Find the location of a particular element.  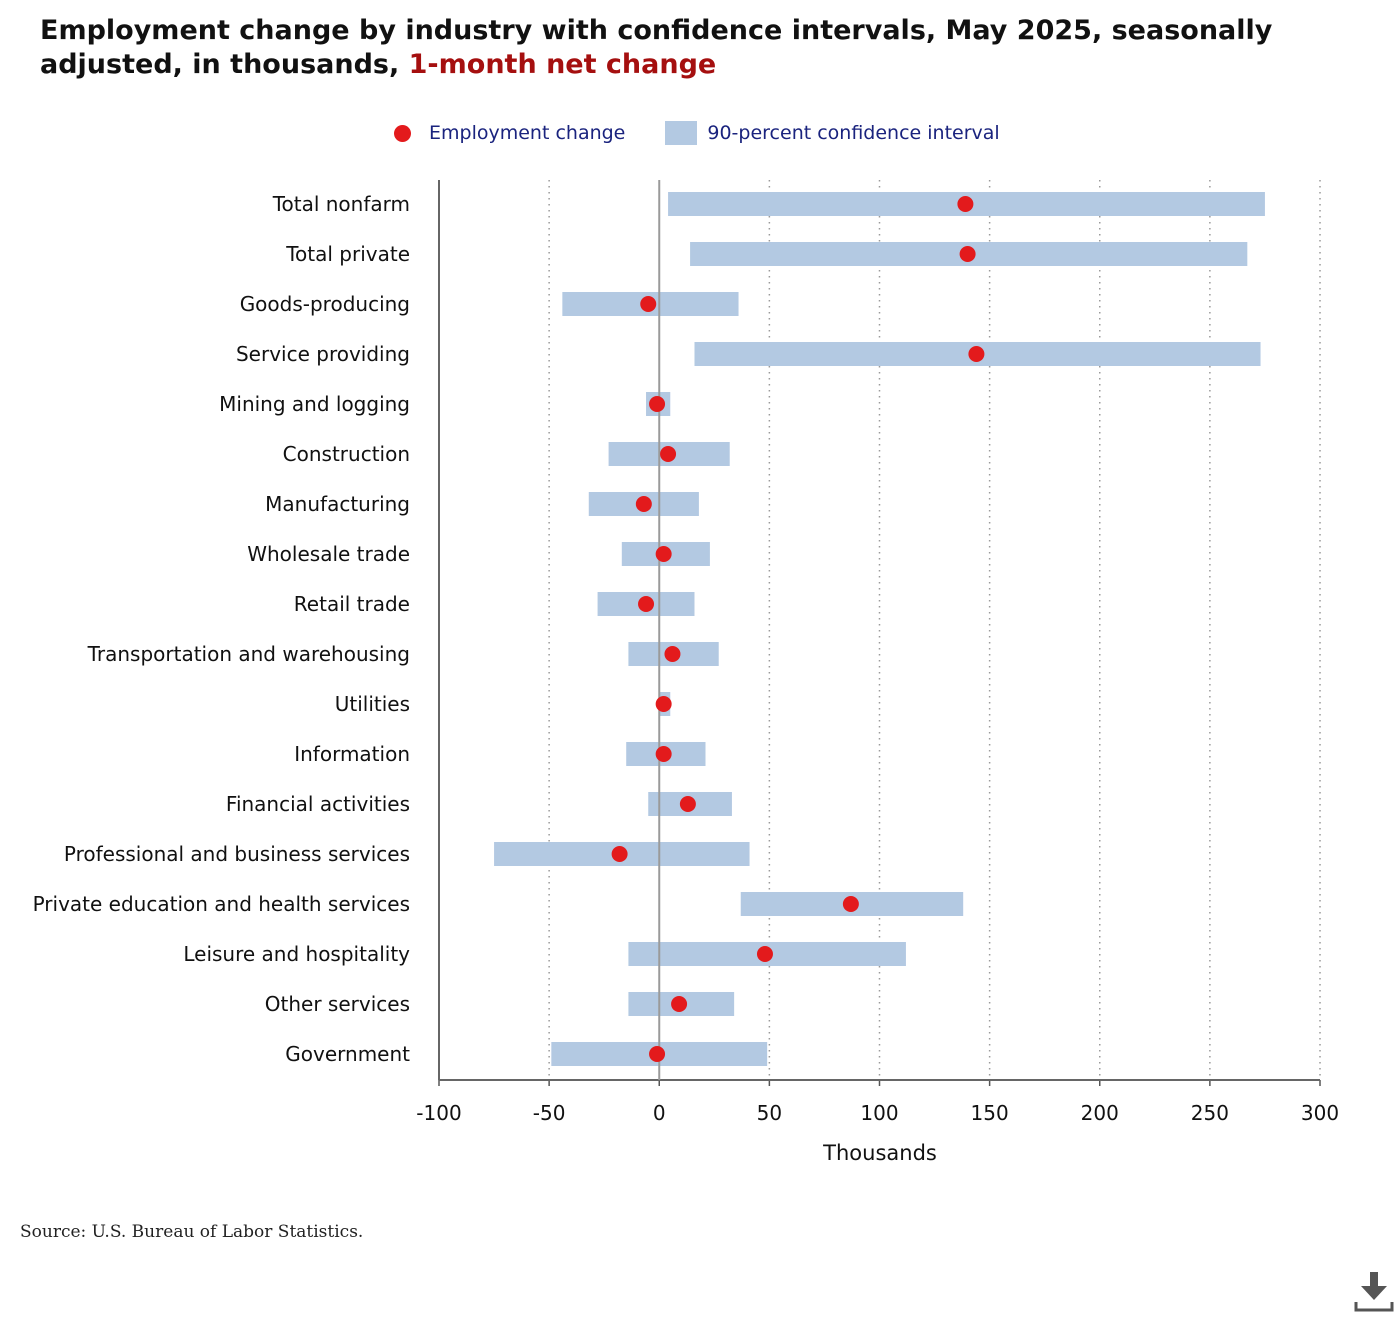

x-tick-label: 300 is located at coordinates (1320, 1113).